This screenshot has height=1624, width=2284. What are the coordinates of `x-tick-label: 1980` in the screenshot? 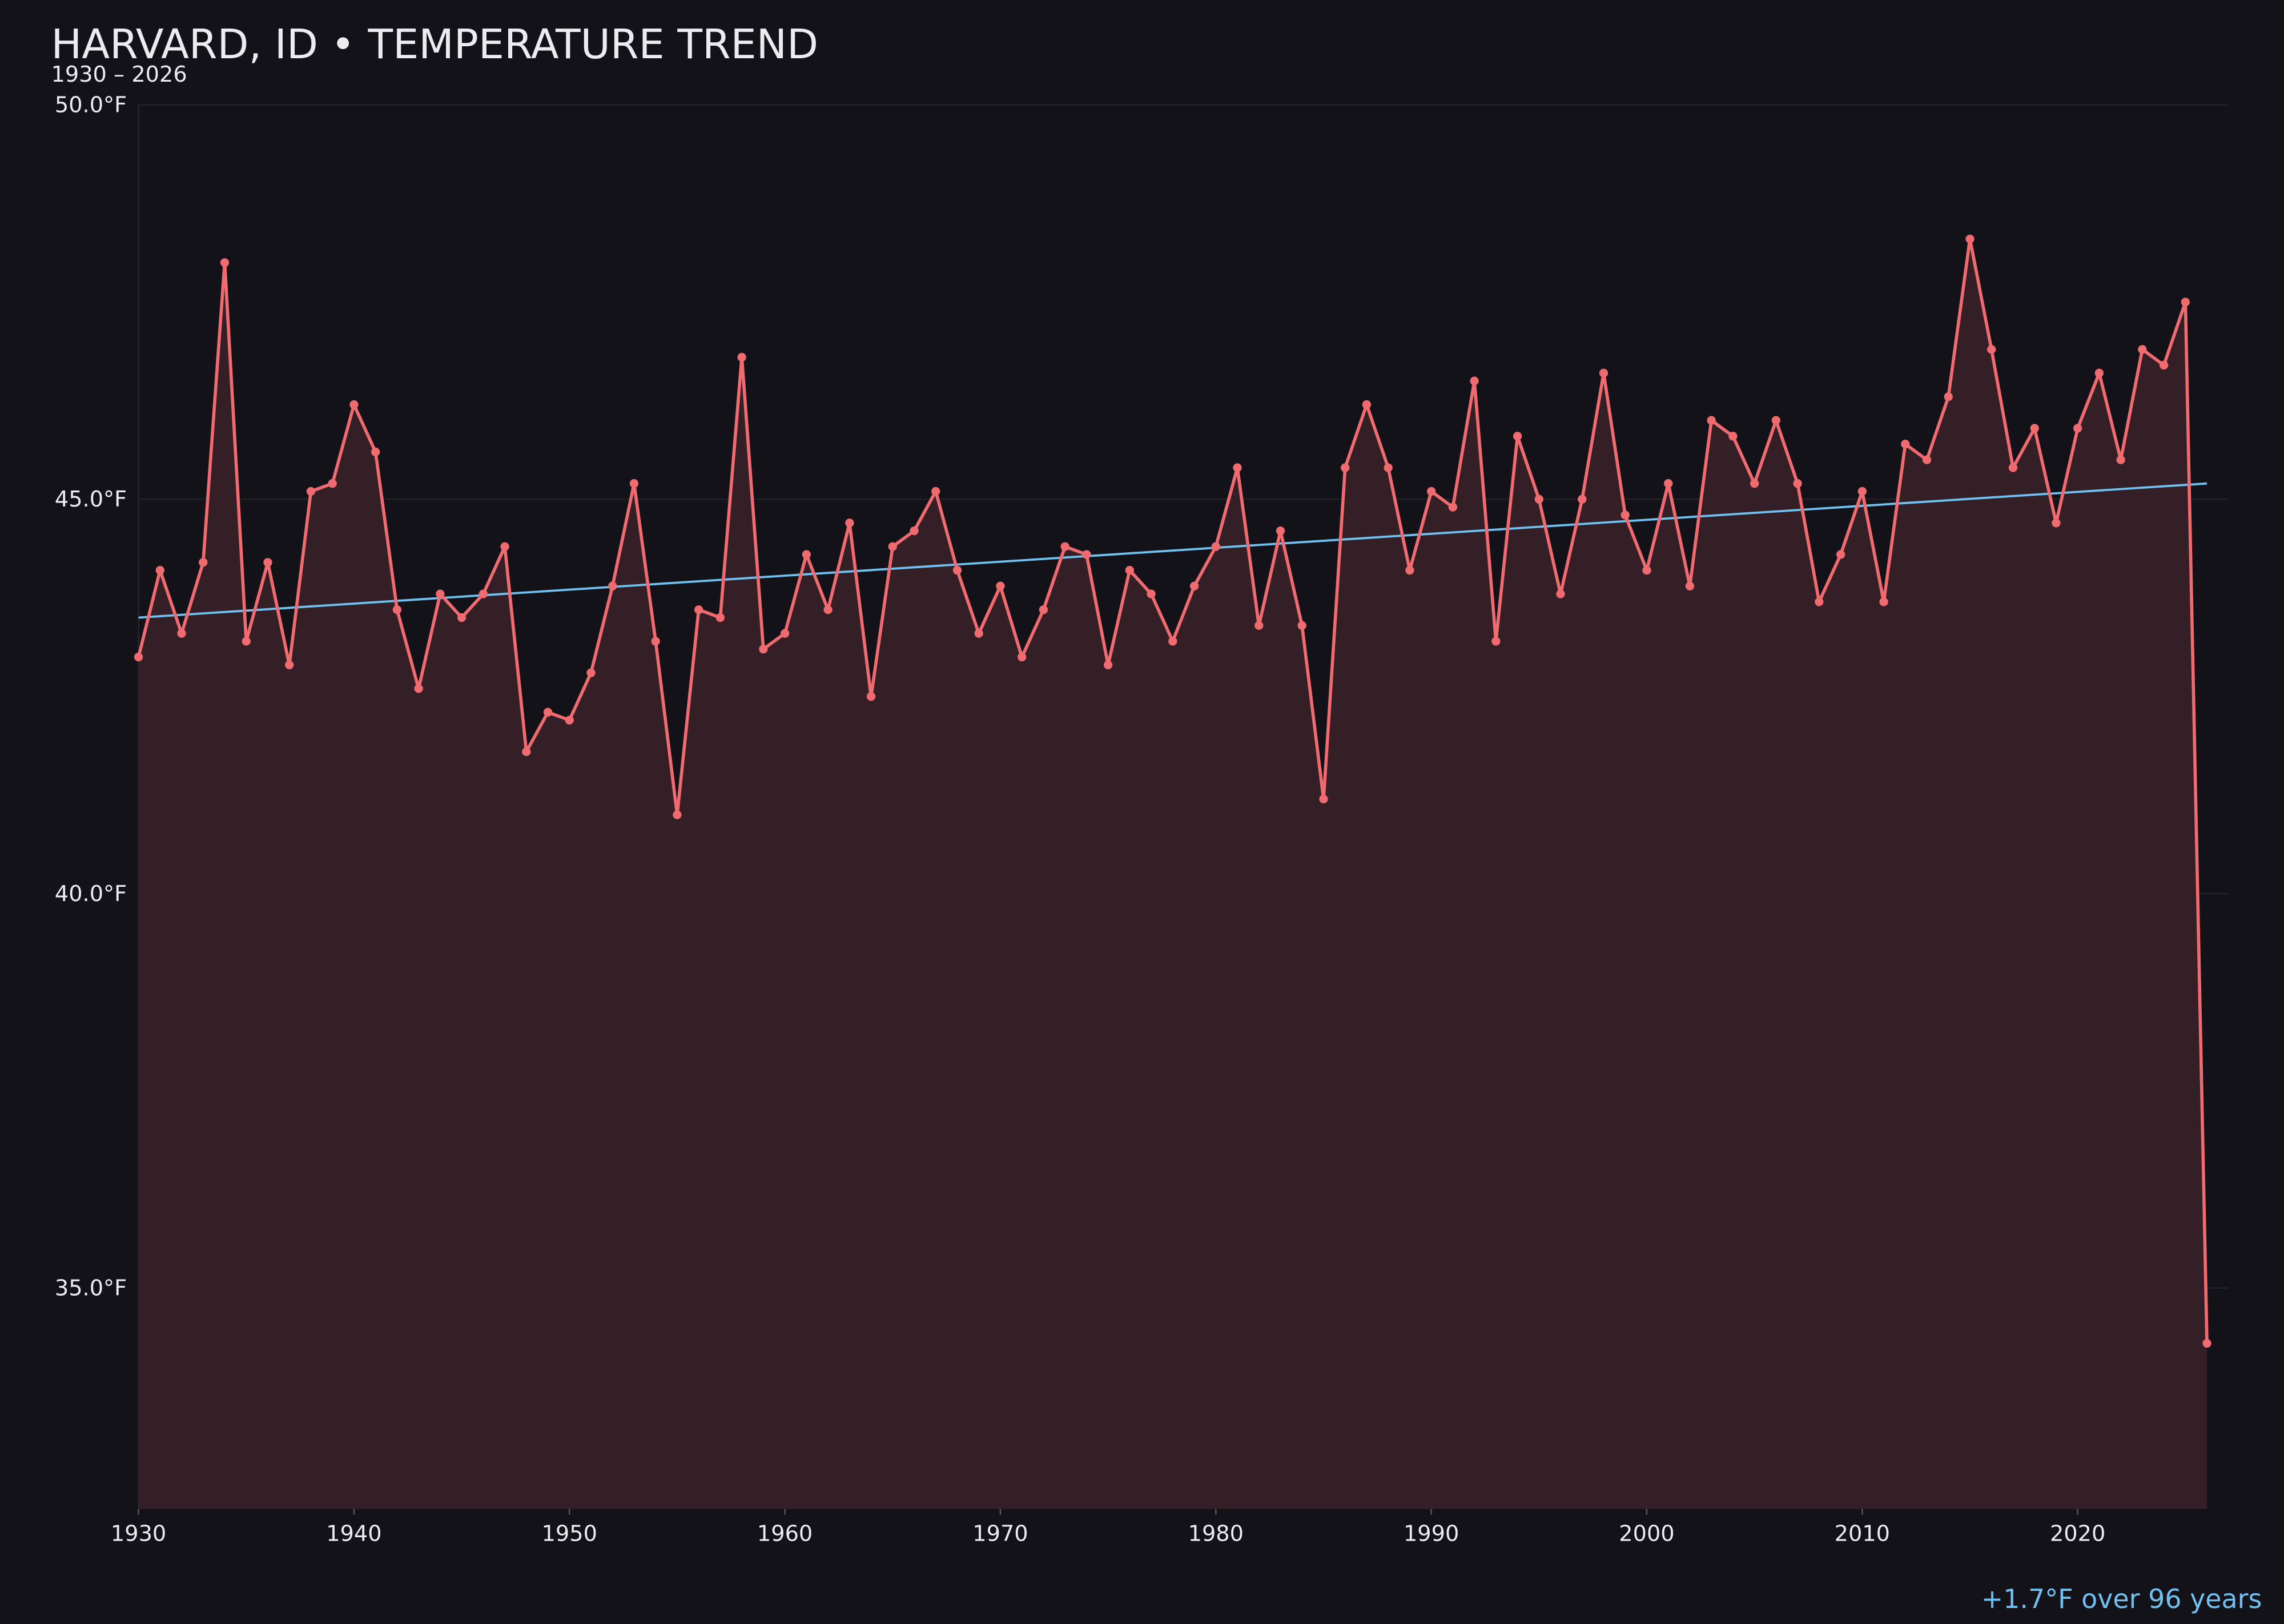 It's located at (1216, 1534).